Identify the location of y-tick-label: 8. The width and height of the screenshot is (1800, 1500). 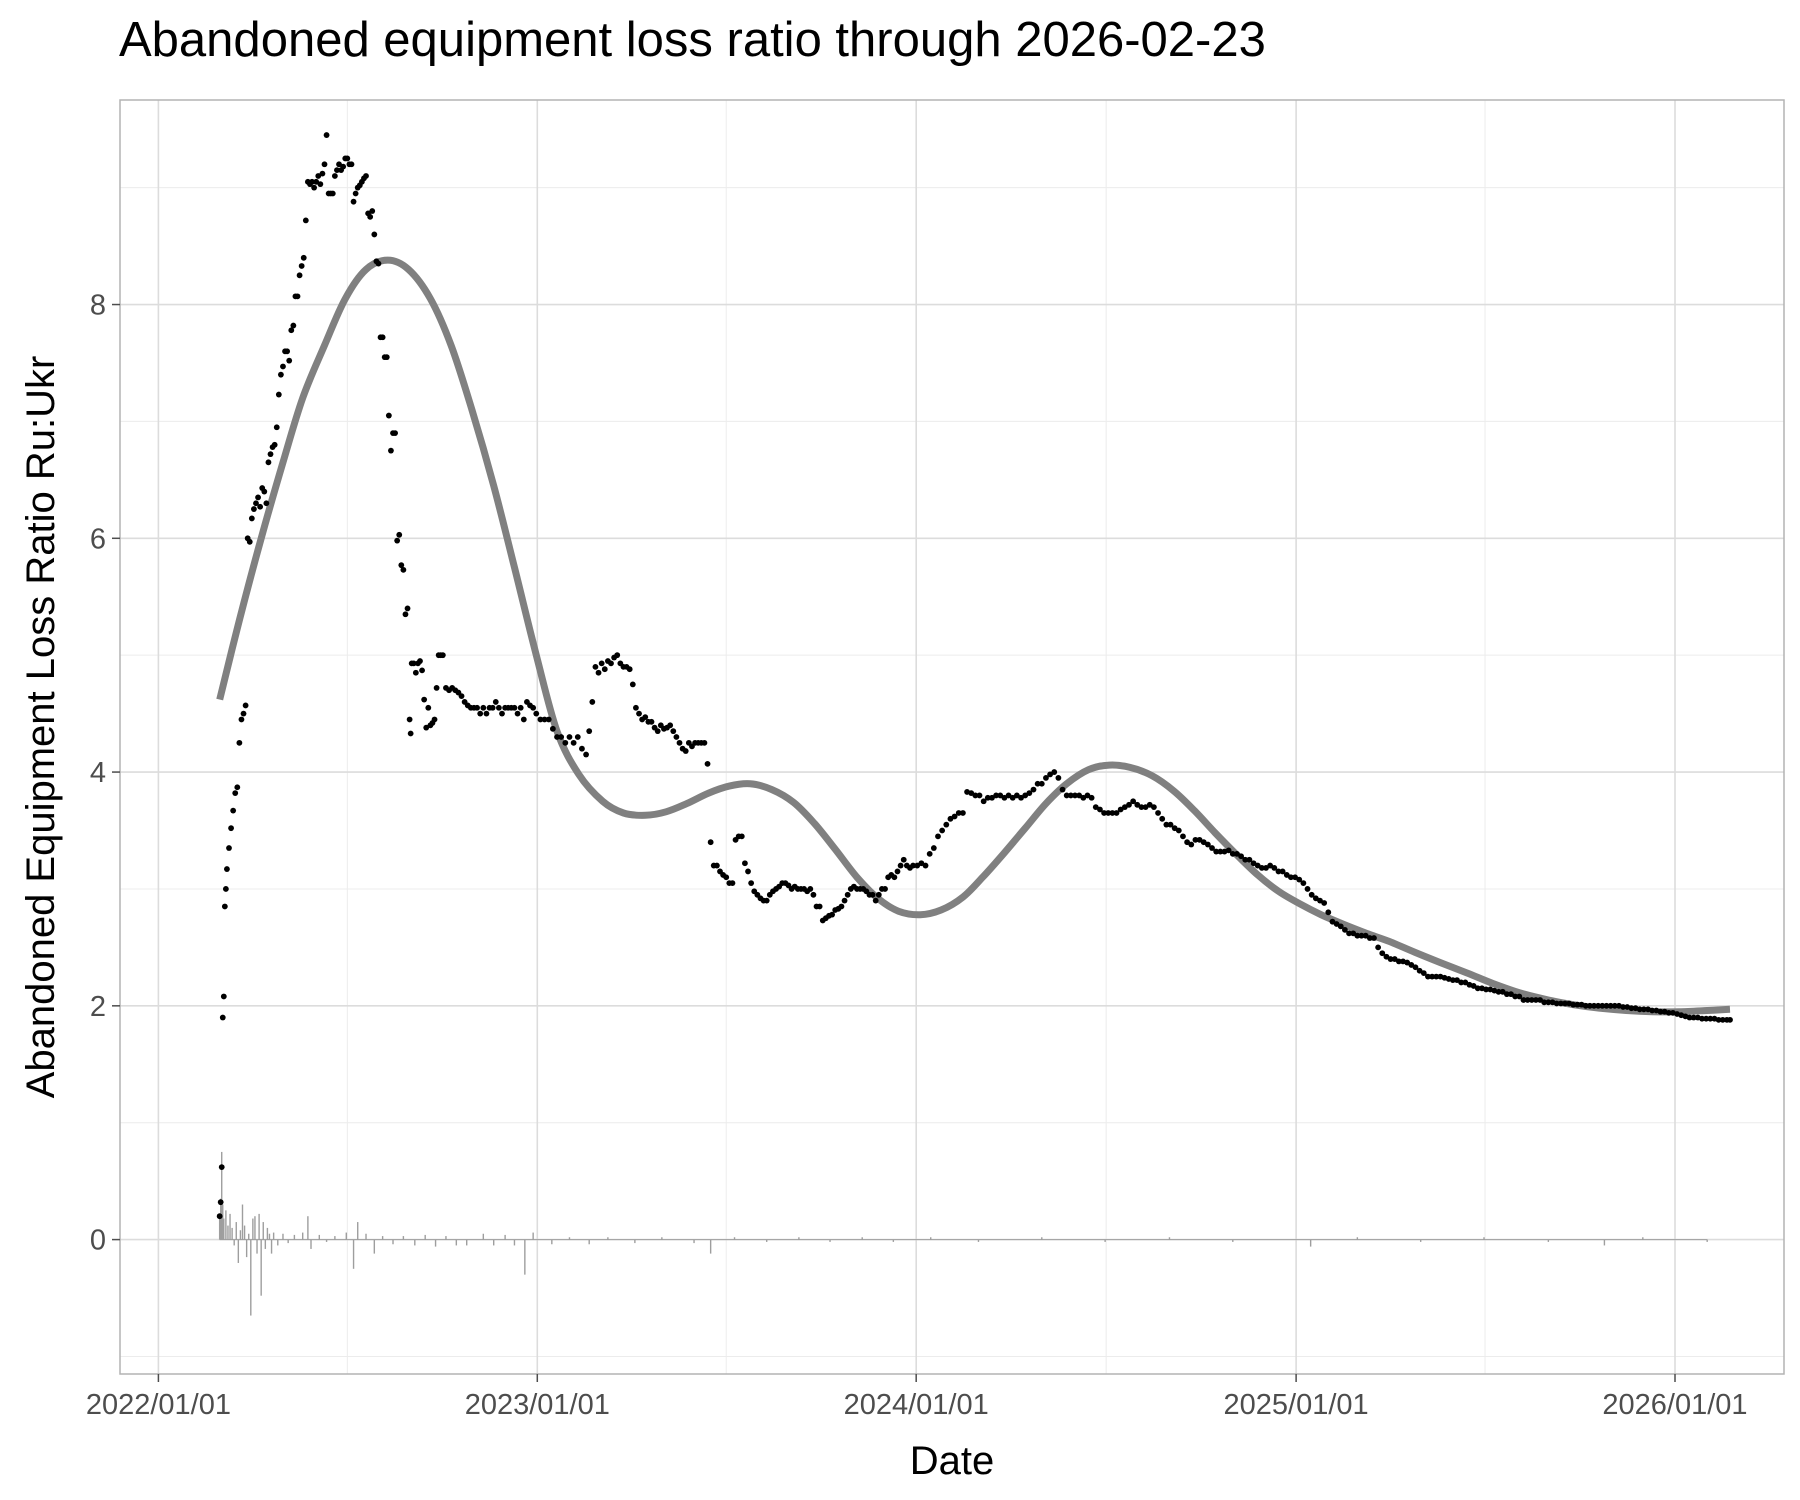
(98, 306).